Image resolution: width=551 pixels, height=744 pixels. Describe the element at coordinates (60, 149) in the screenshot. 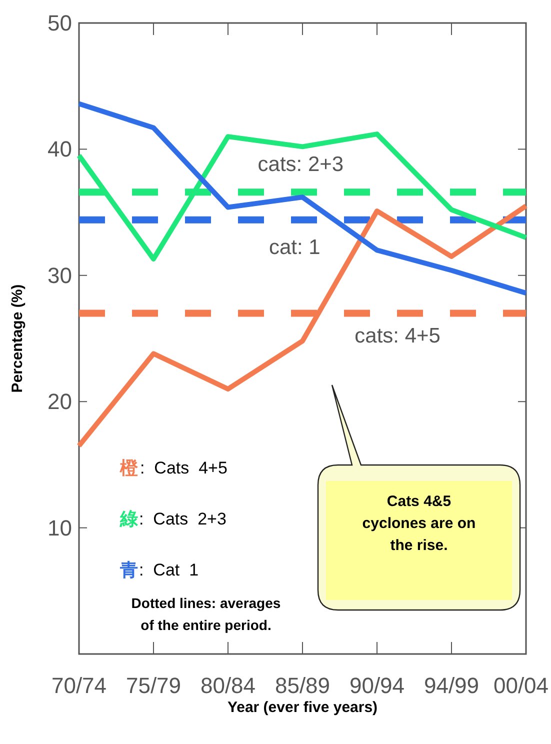

I see `y-tick-label: 40` at that location.